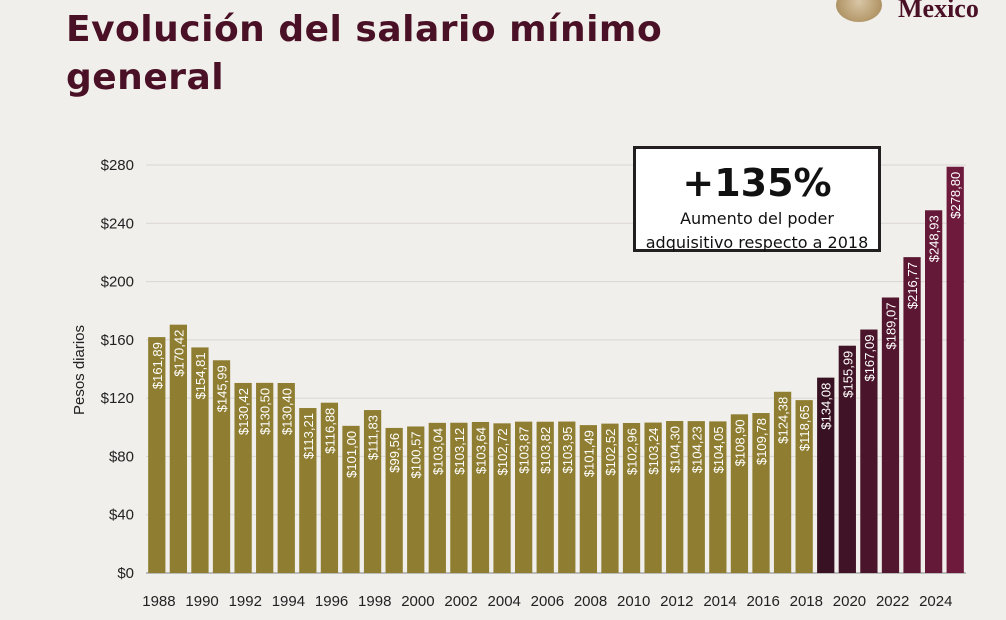 This screenshot has height=620, width=1006. I want to click on bar-value-label: $155,99, so click(847, 374).